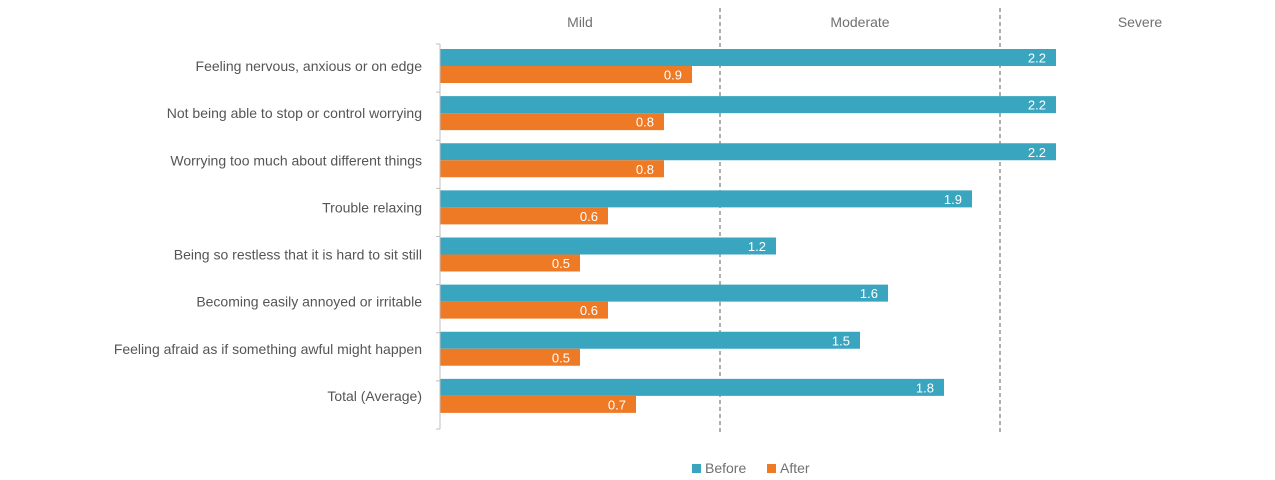  I want to click on bar-label-after-7: 0.5, so click(561, 357).